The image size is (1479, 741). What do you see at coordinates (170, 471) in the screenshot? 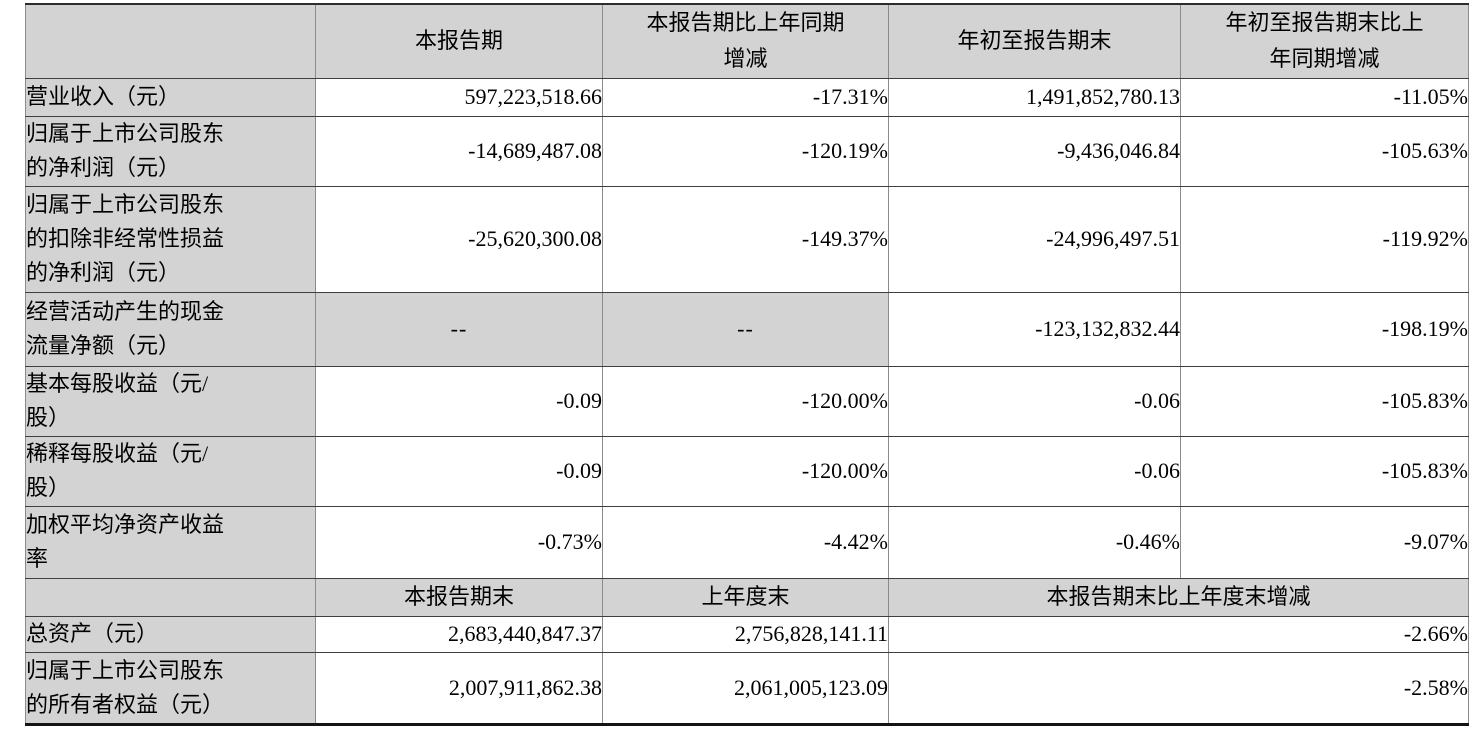
I see `metric-label: 稀释每股收益（元/ 股）` at bounding box center [170, 471].